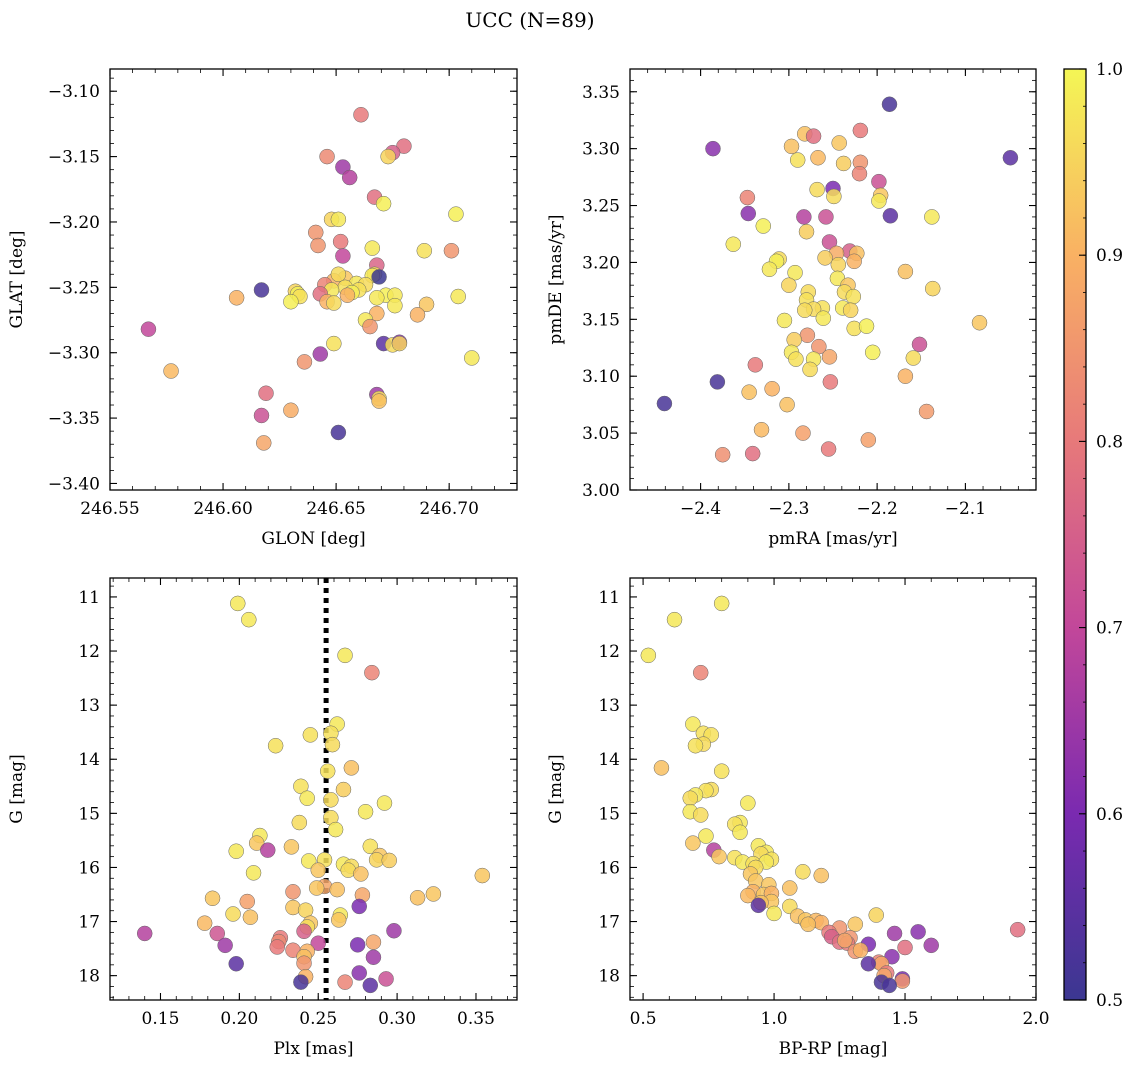 This screenshot has height=1068, width=1136. I want to click on y-tick-label: −3.15, so click(74, 158).